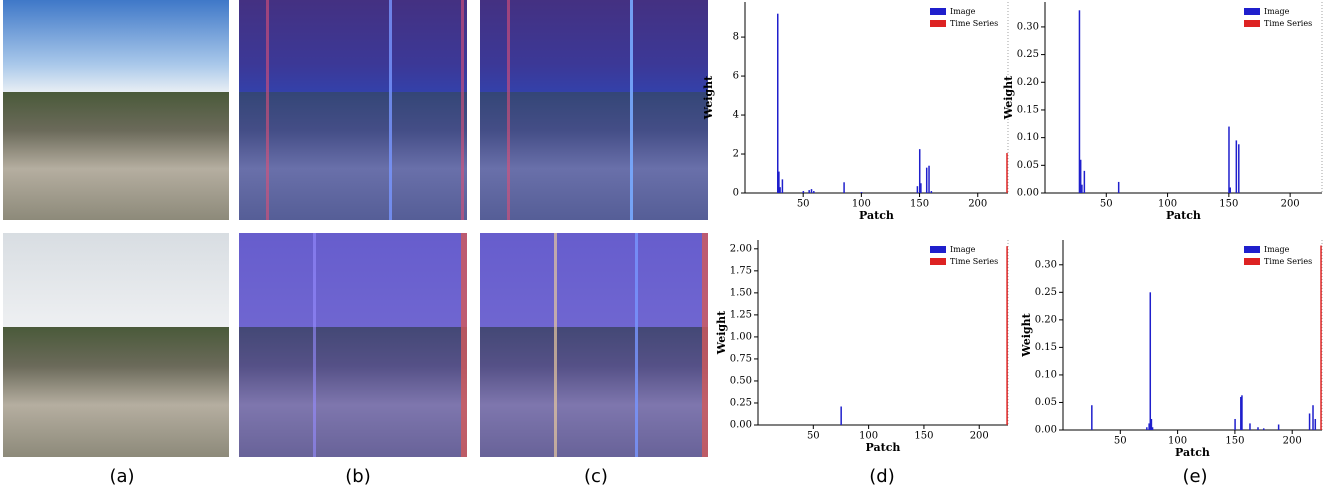 The width and height of the screenshot is (1330, 492). I want to click on y-tick-label: 1.50, so click(741, 292).